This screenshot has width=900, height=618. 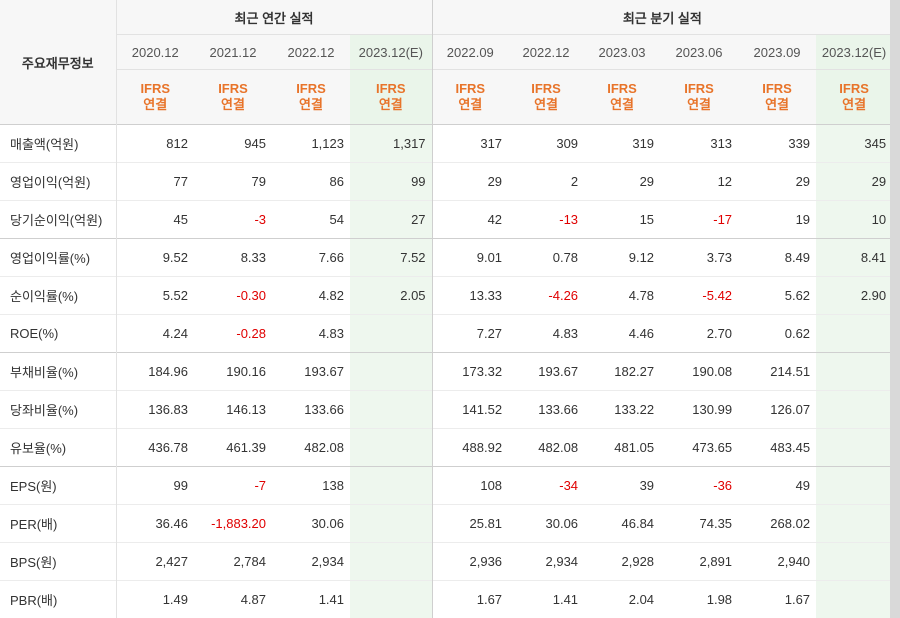 I want to click on table-cell: 483.45, so click(x=777, y=447).